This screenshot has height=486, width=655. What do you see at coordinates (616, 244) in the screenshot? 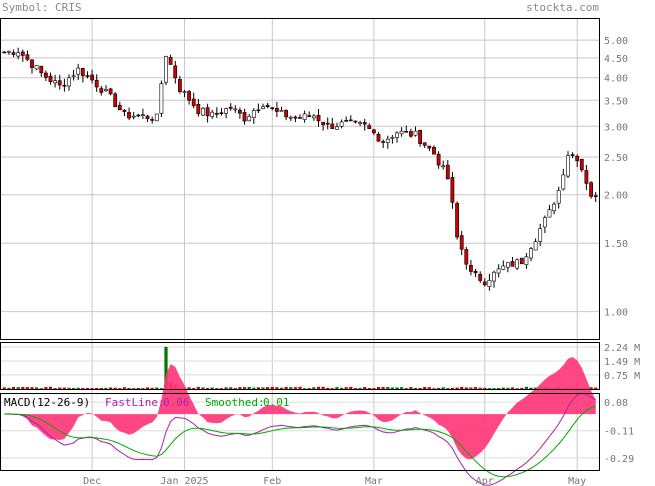
I see `price-tick-label: 1.50` at bounding box center [616, 244].